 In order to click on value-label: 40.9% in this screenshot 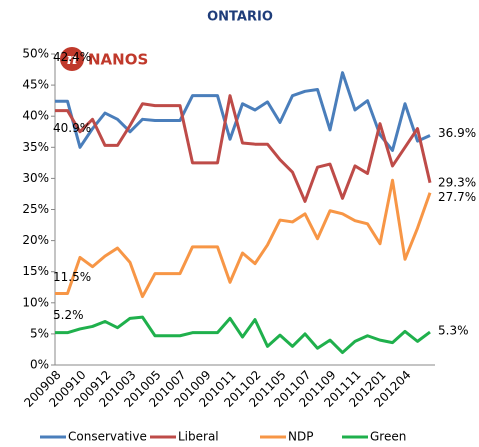, I will do `click(72, 128)`.